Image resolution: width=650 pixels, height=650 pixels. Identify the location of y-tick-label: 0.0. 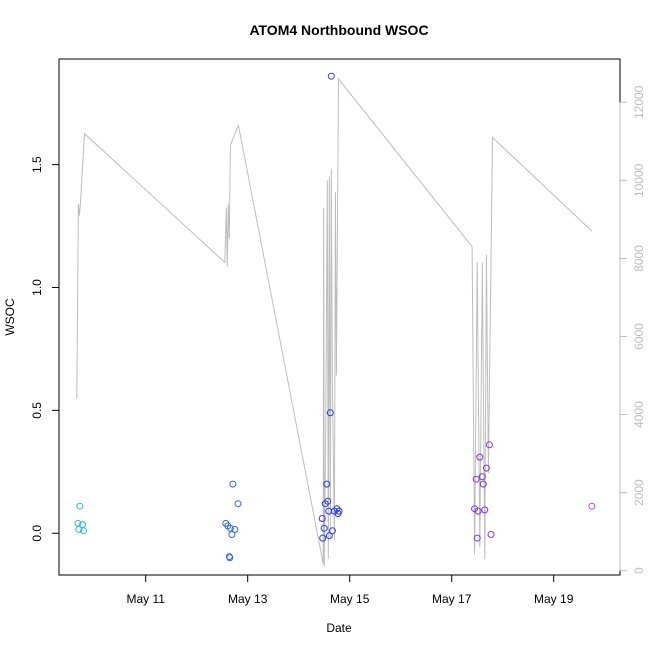
(37, 533).